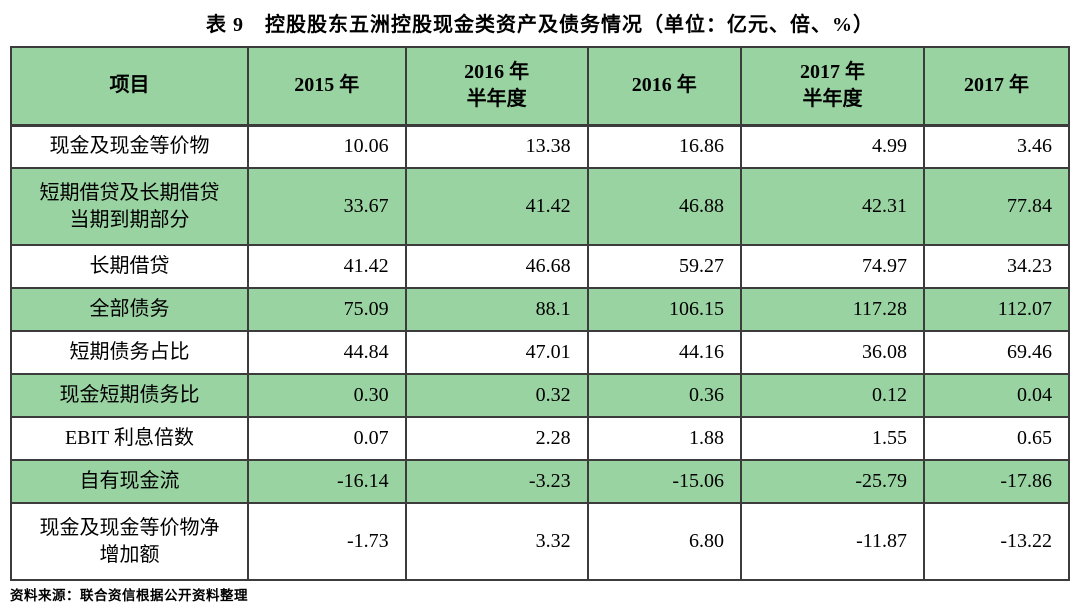  Describe the element at coordinates (664, 309) in the screenshot. I see `cell-value: 106.15` at that location.